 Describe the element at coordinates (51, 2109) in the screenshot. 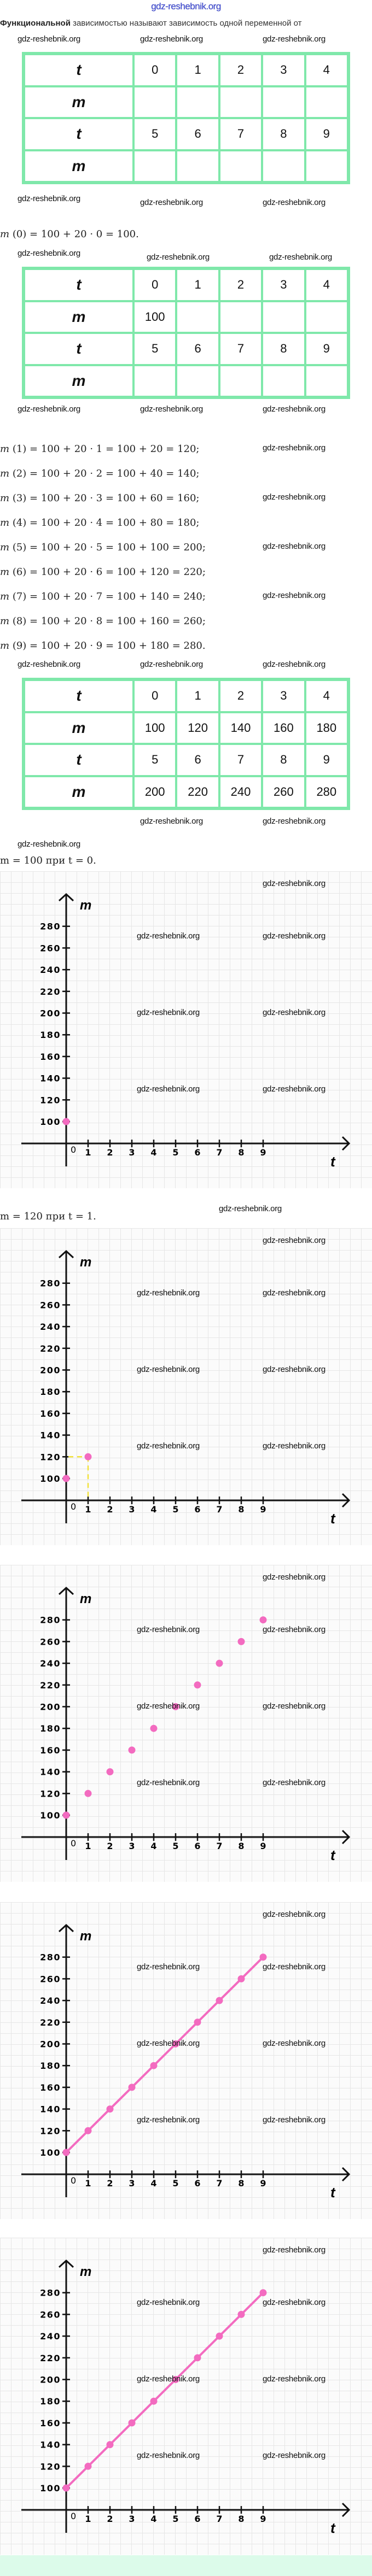

I see `y-tick-label: 140` at that location.